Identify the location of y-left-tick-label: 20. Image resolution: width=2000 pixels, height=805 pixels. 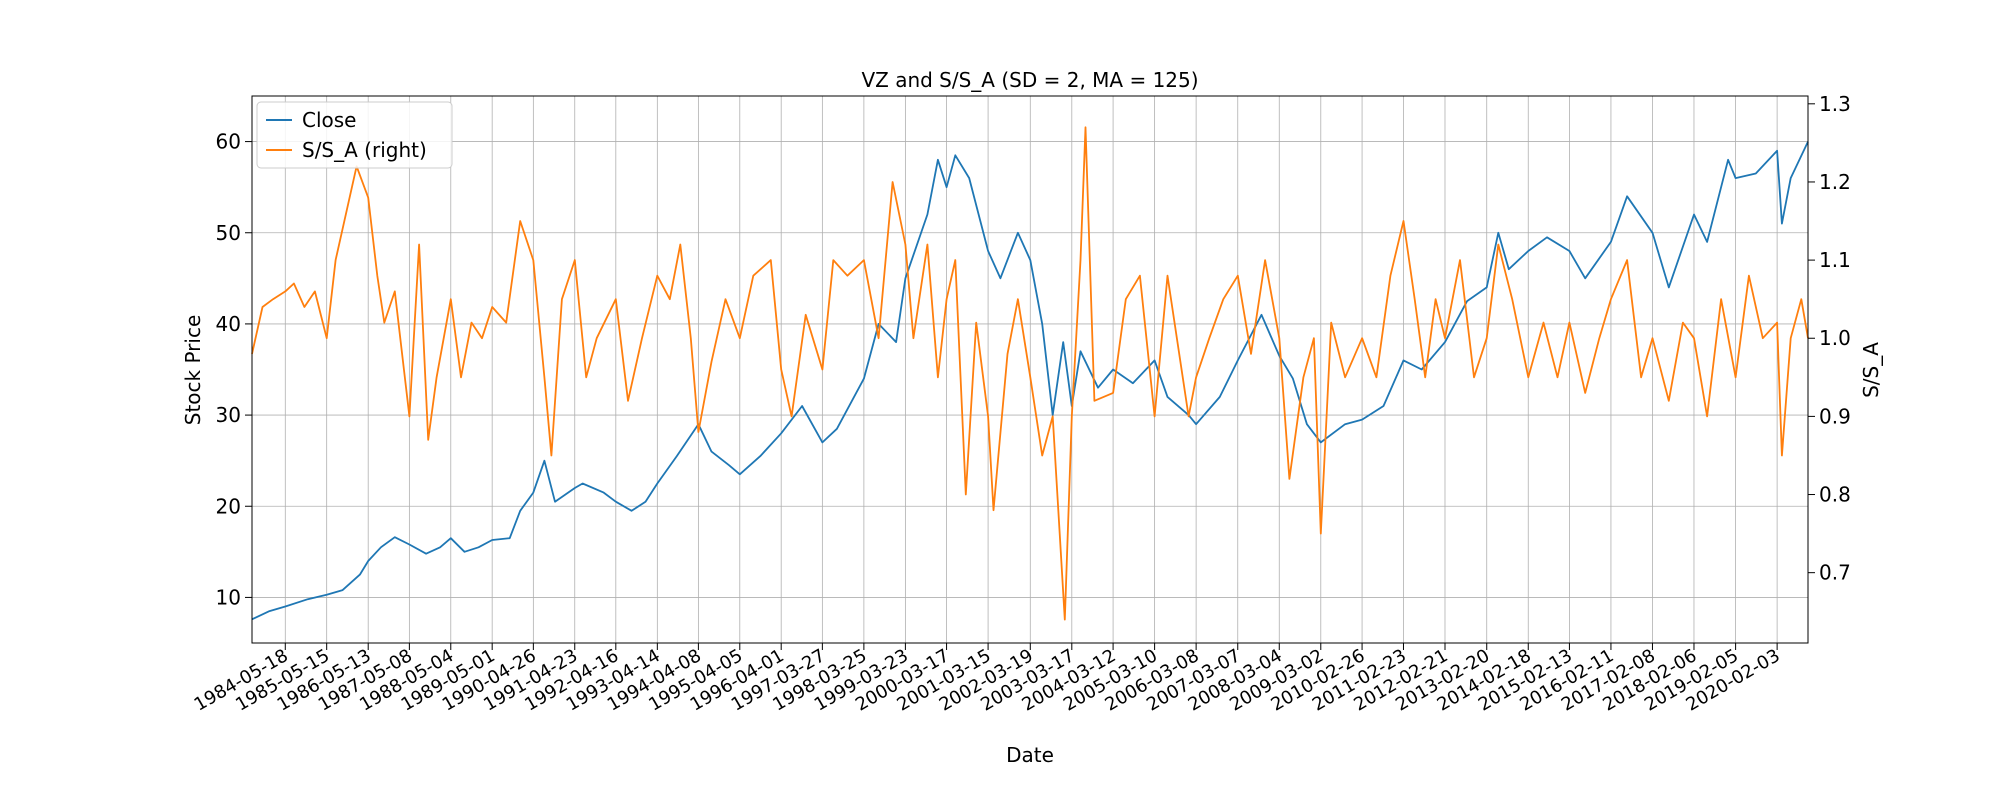
(228, 506).